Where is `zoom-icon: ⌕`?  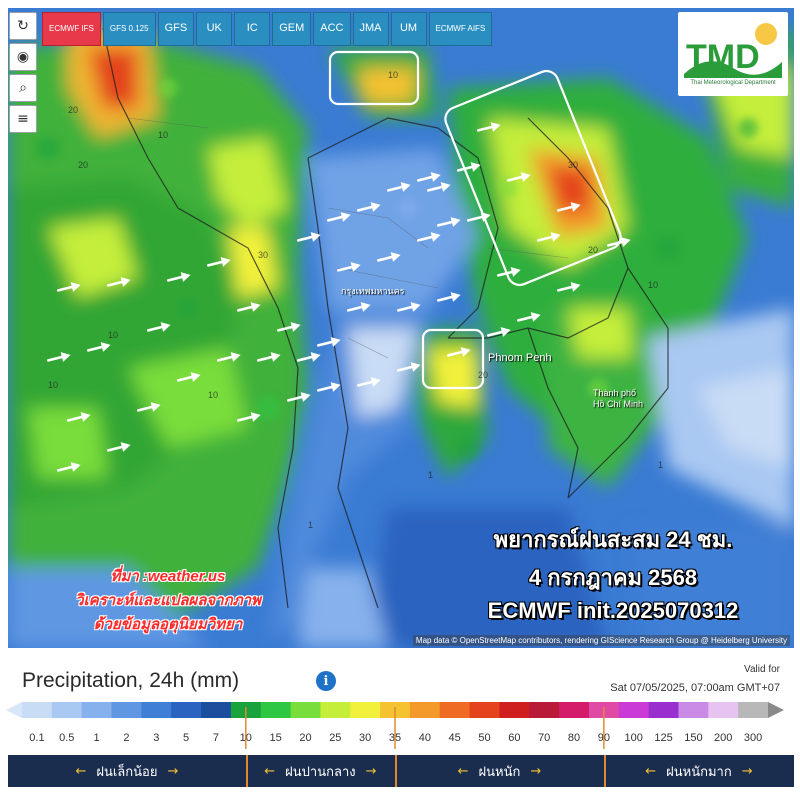
zoom-icon: ⌕ is located at coordinates (23, 88).